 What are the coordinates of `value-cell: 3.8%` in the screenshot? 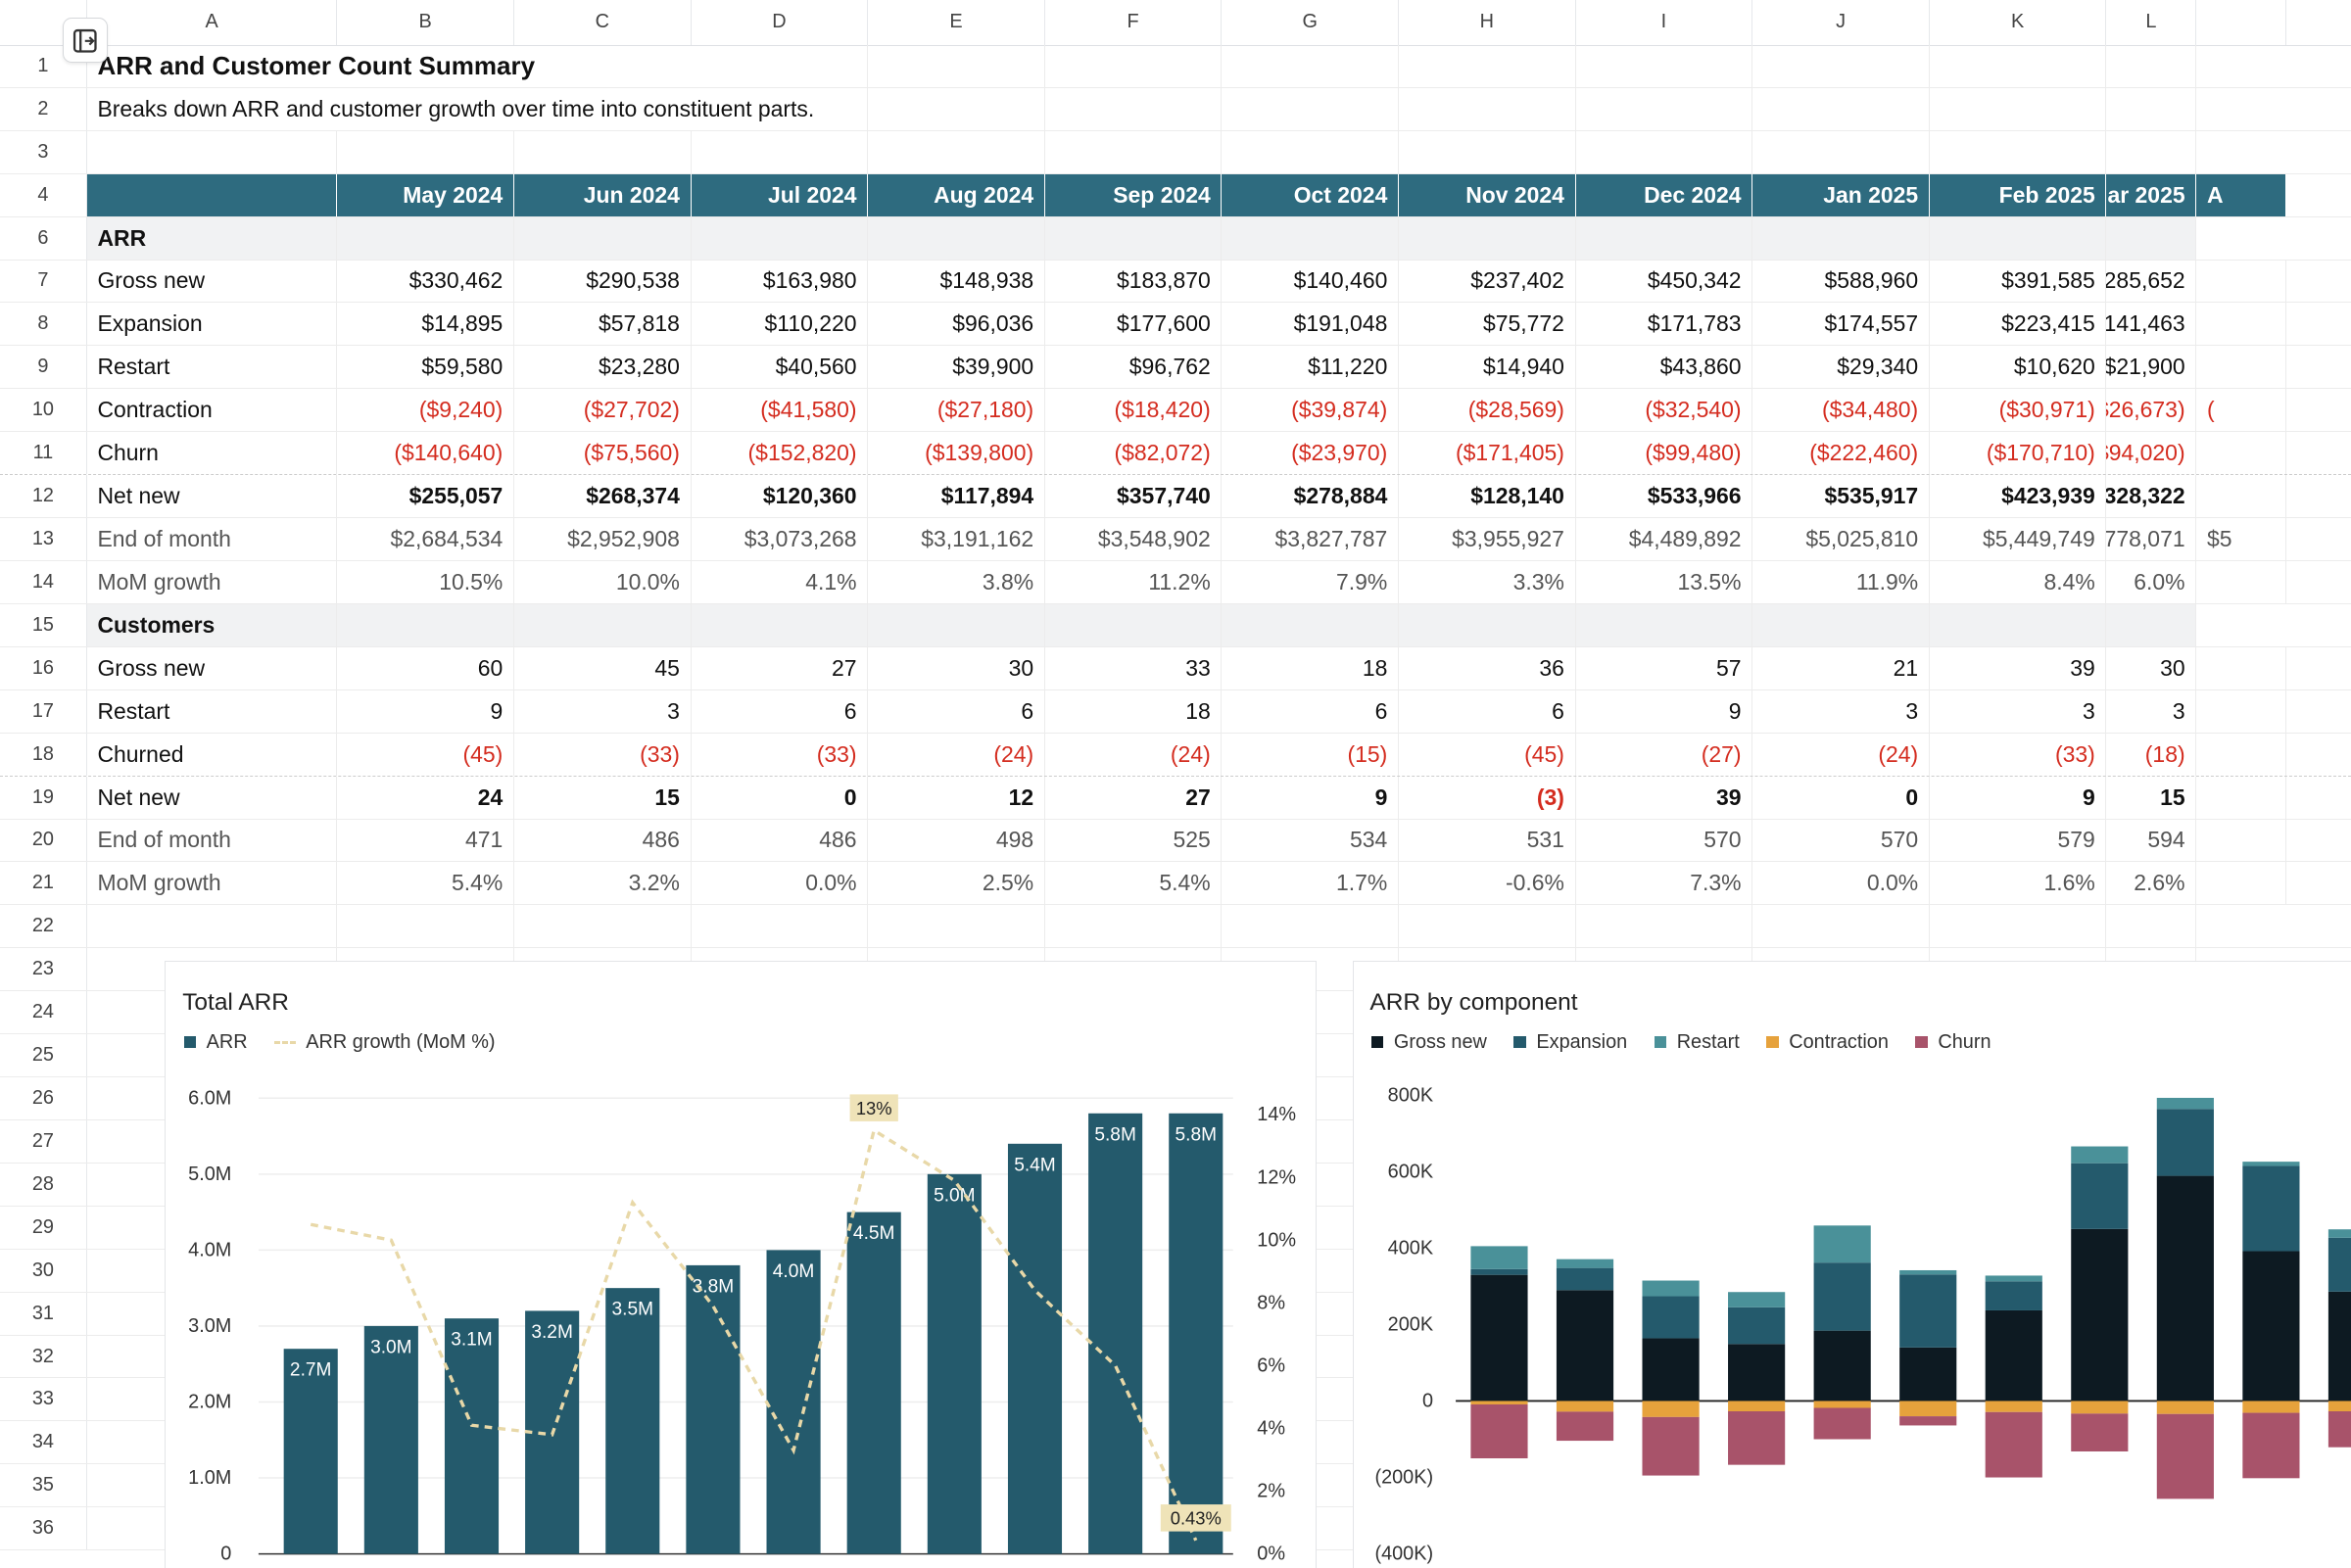 It's located at (957, 581).